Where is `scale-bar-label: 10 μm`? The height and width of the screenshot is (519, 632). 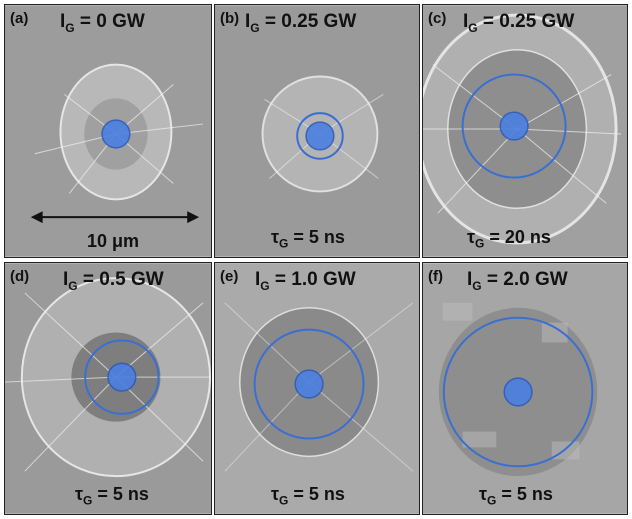
scale-bar-label: 10 μm is located at coordinates (113, 241).